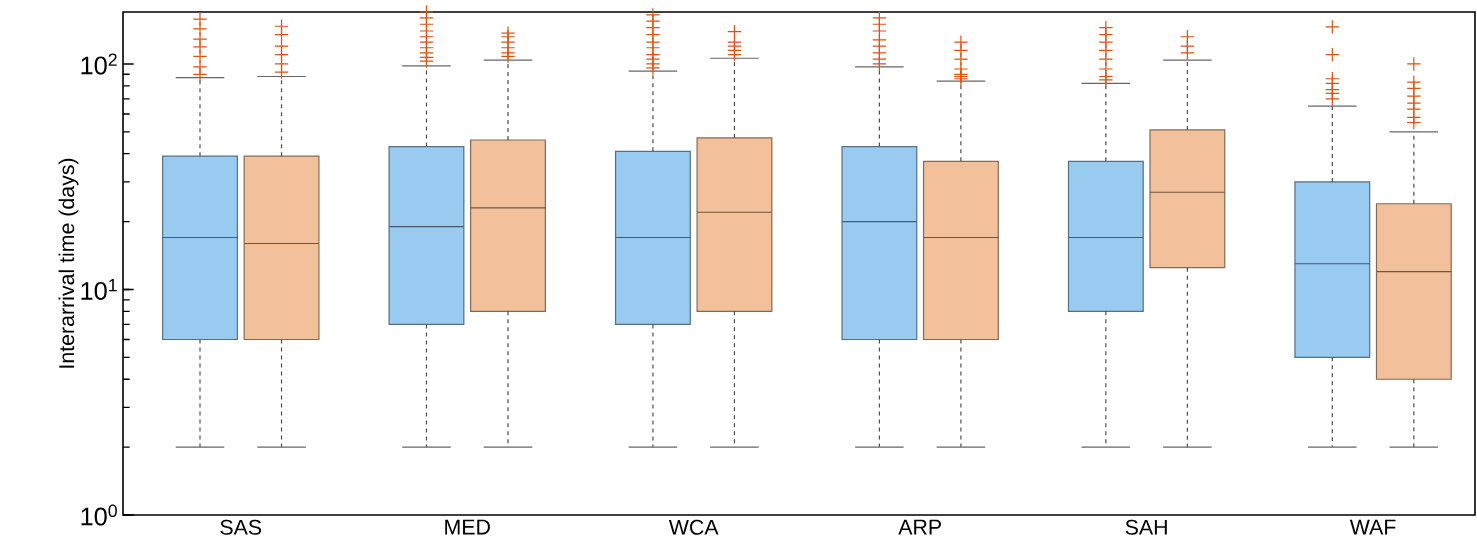  I want to click on y-tick-label: 10$^{2}$, so click(99, 64).